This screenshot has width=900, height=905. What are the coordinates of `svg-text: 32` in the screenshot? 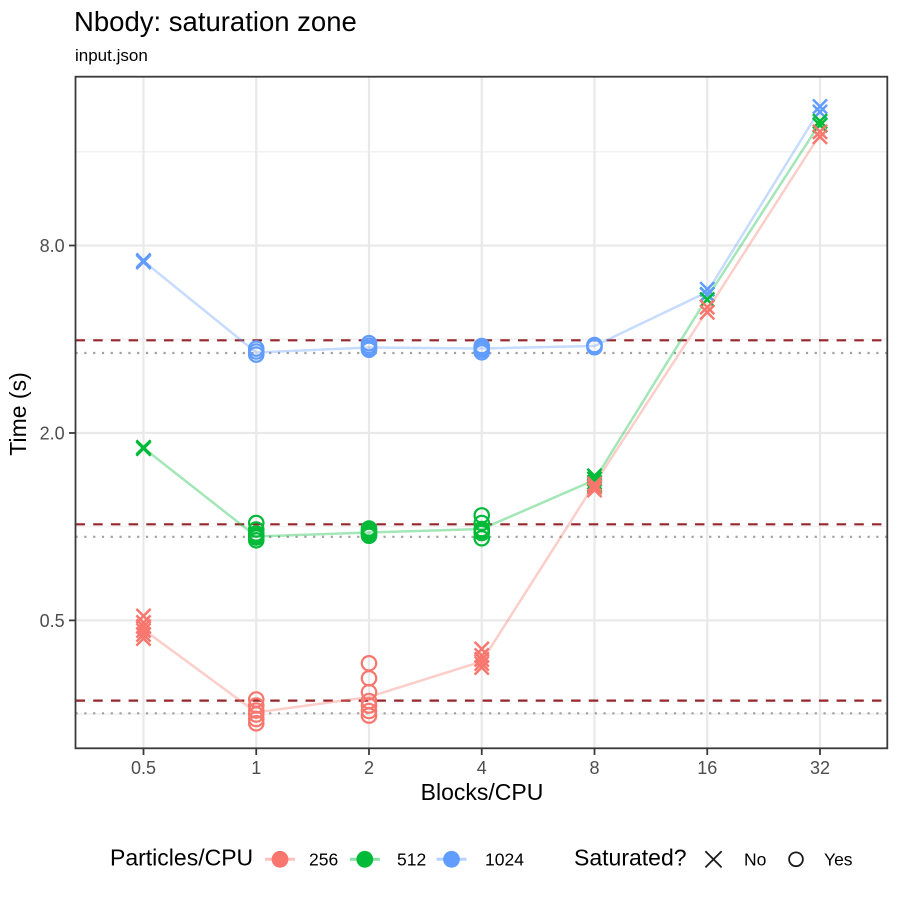 It's located at (820, 768).